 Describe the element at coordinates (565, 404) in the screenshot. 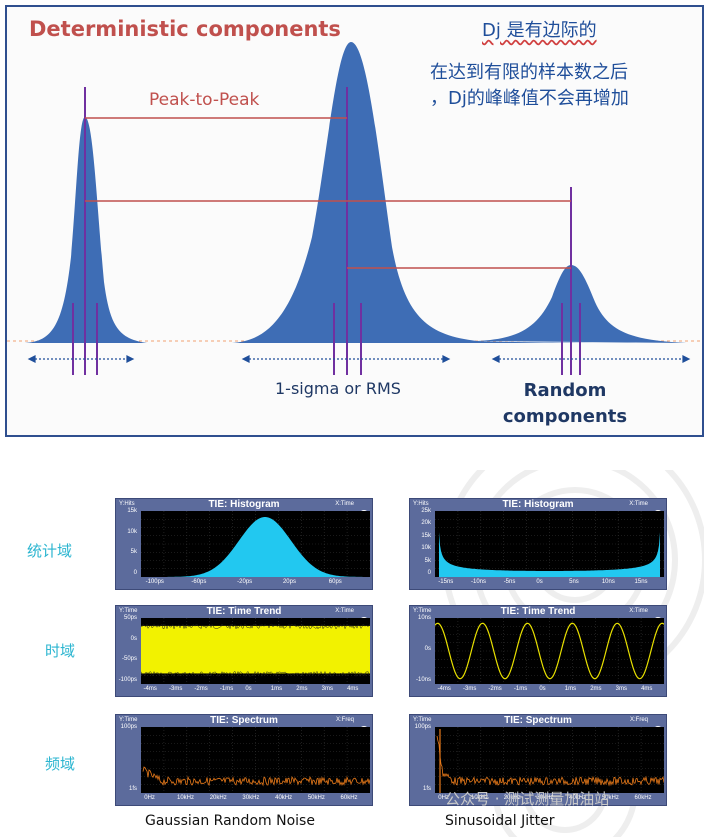

I see `random-components-label: Random components` at that location.